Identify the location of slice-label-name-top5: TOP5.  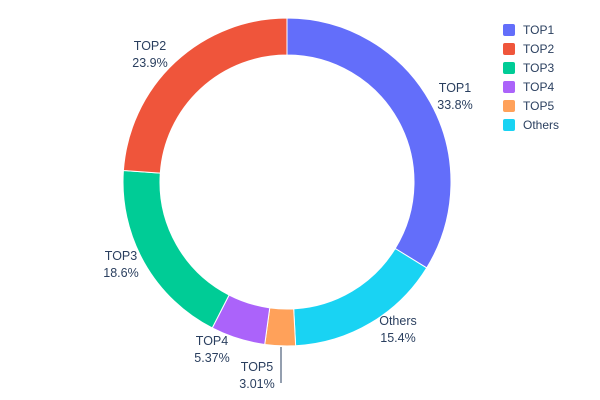
(257, 367).